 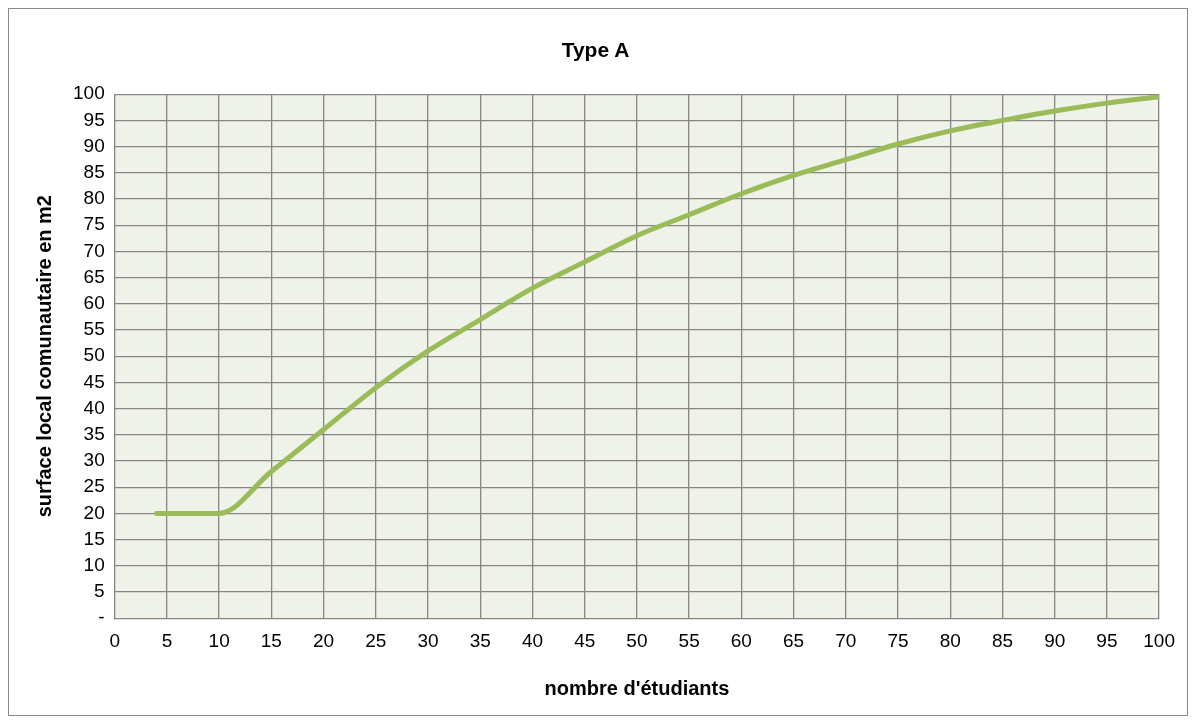 I want to click on x-tick-label: 15, so click(x=271, y=640).